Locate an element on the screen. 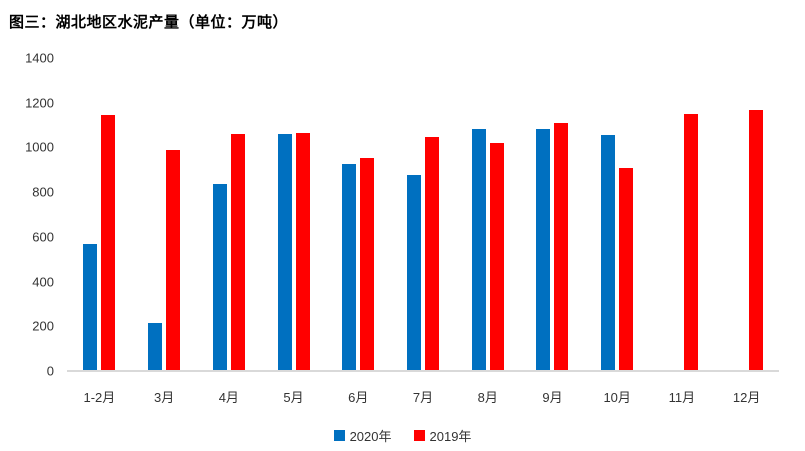  legend-item-2020: 2020年 is located at coordinates (362, 435).